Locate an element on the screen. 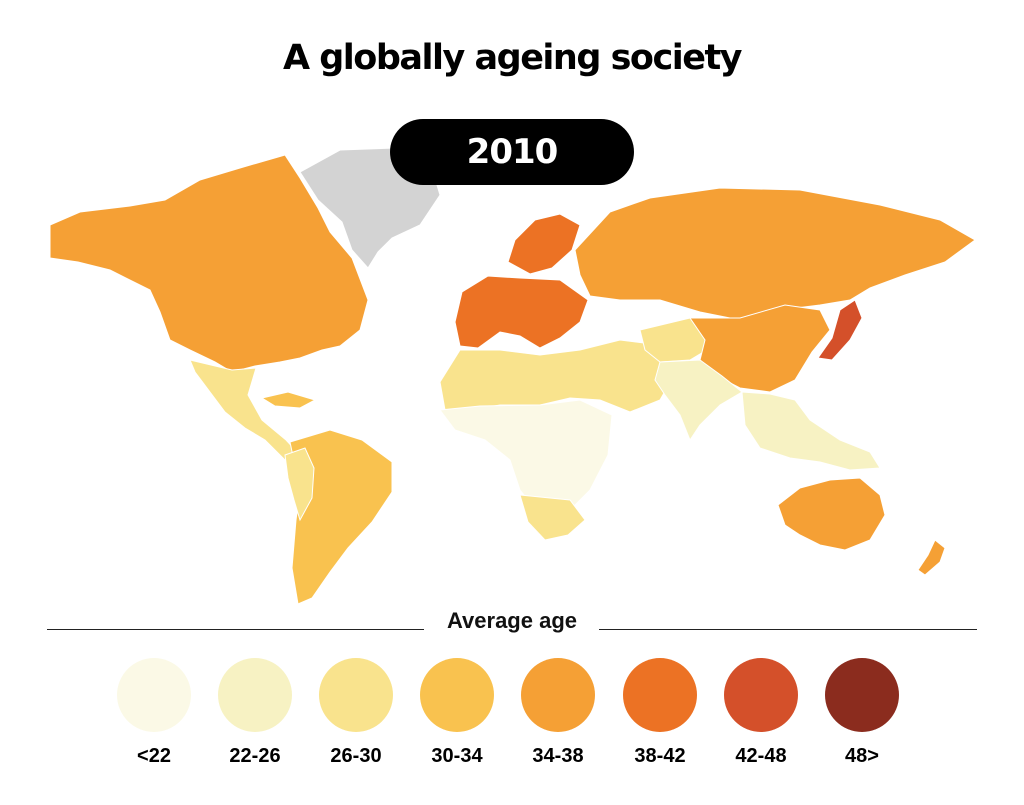  legend-label: <22 is located at coordinates (154, 756).